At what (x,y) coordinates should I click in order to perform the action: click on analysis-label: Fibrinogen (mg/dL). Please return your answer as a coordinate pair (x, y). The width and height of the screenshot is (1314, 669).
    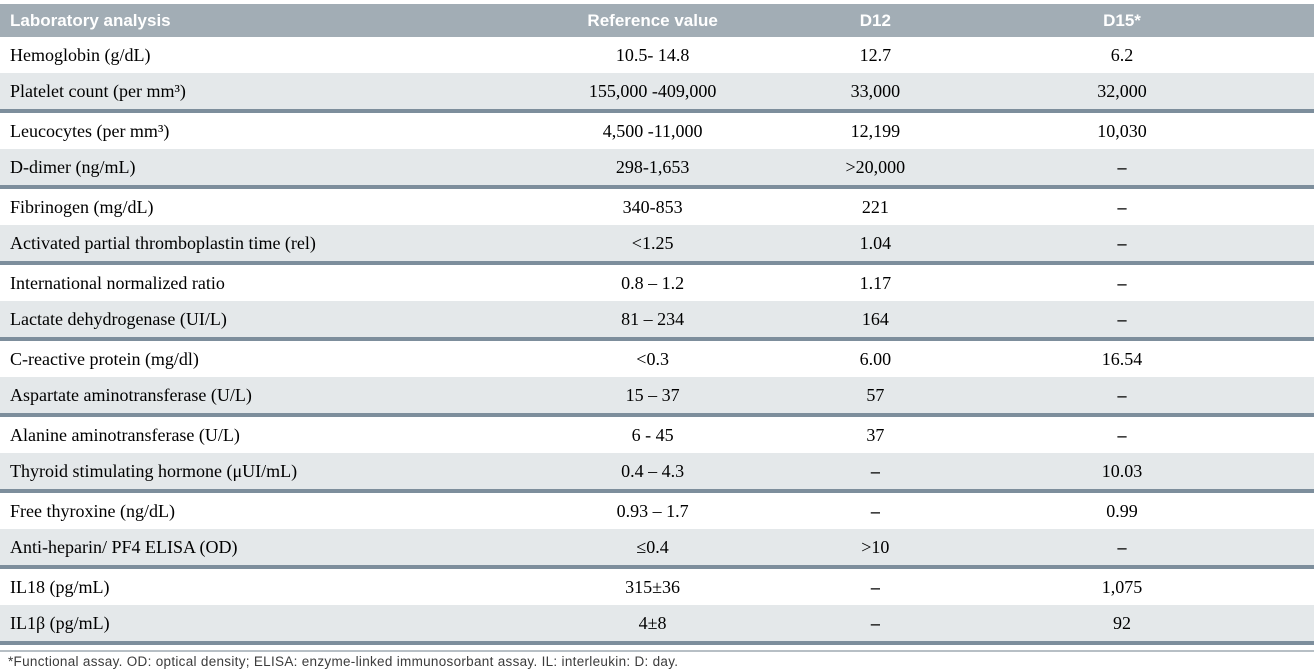
    Looking at the image, I should click on (268, 206).